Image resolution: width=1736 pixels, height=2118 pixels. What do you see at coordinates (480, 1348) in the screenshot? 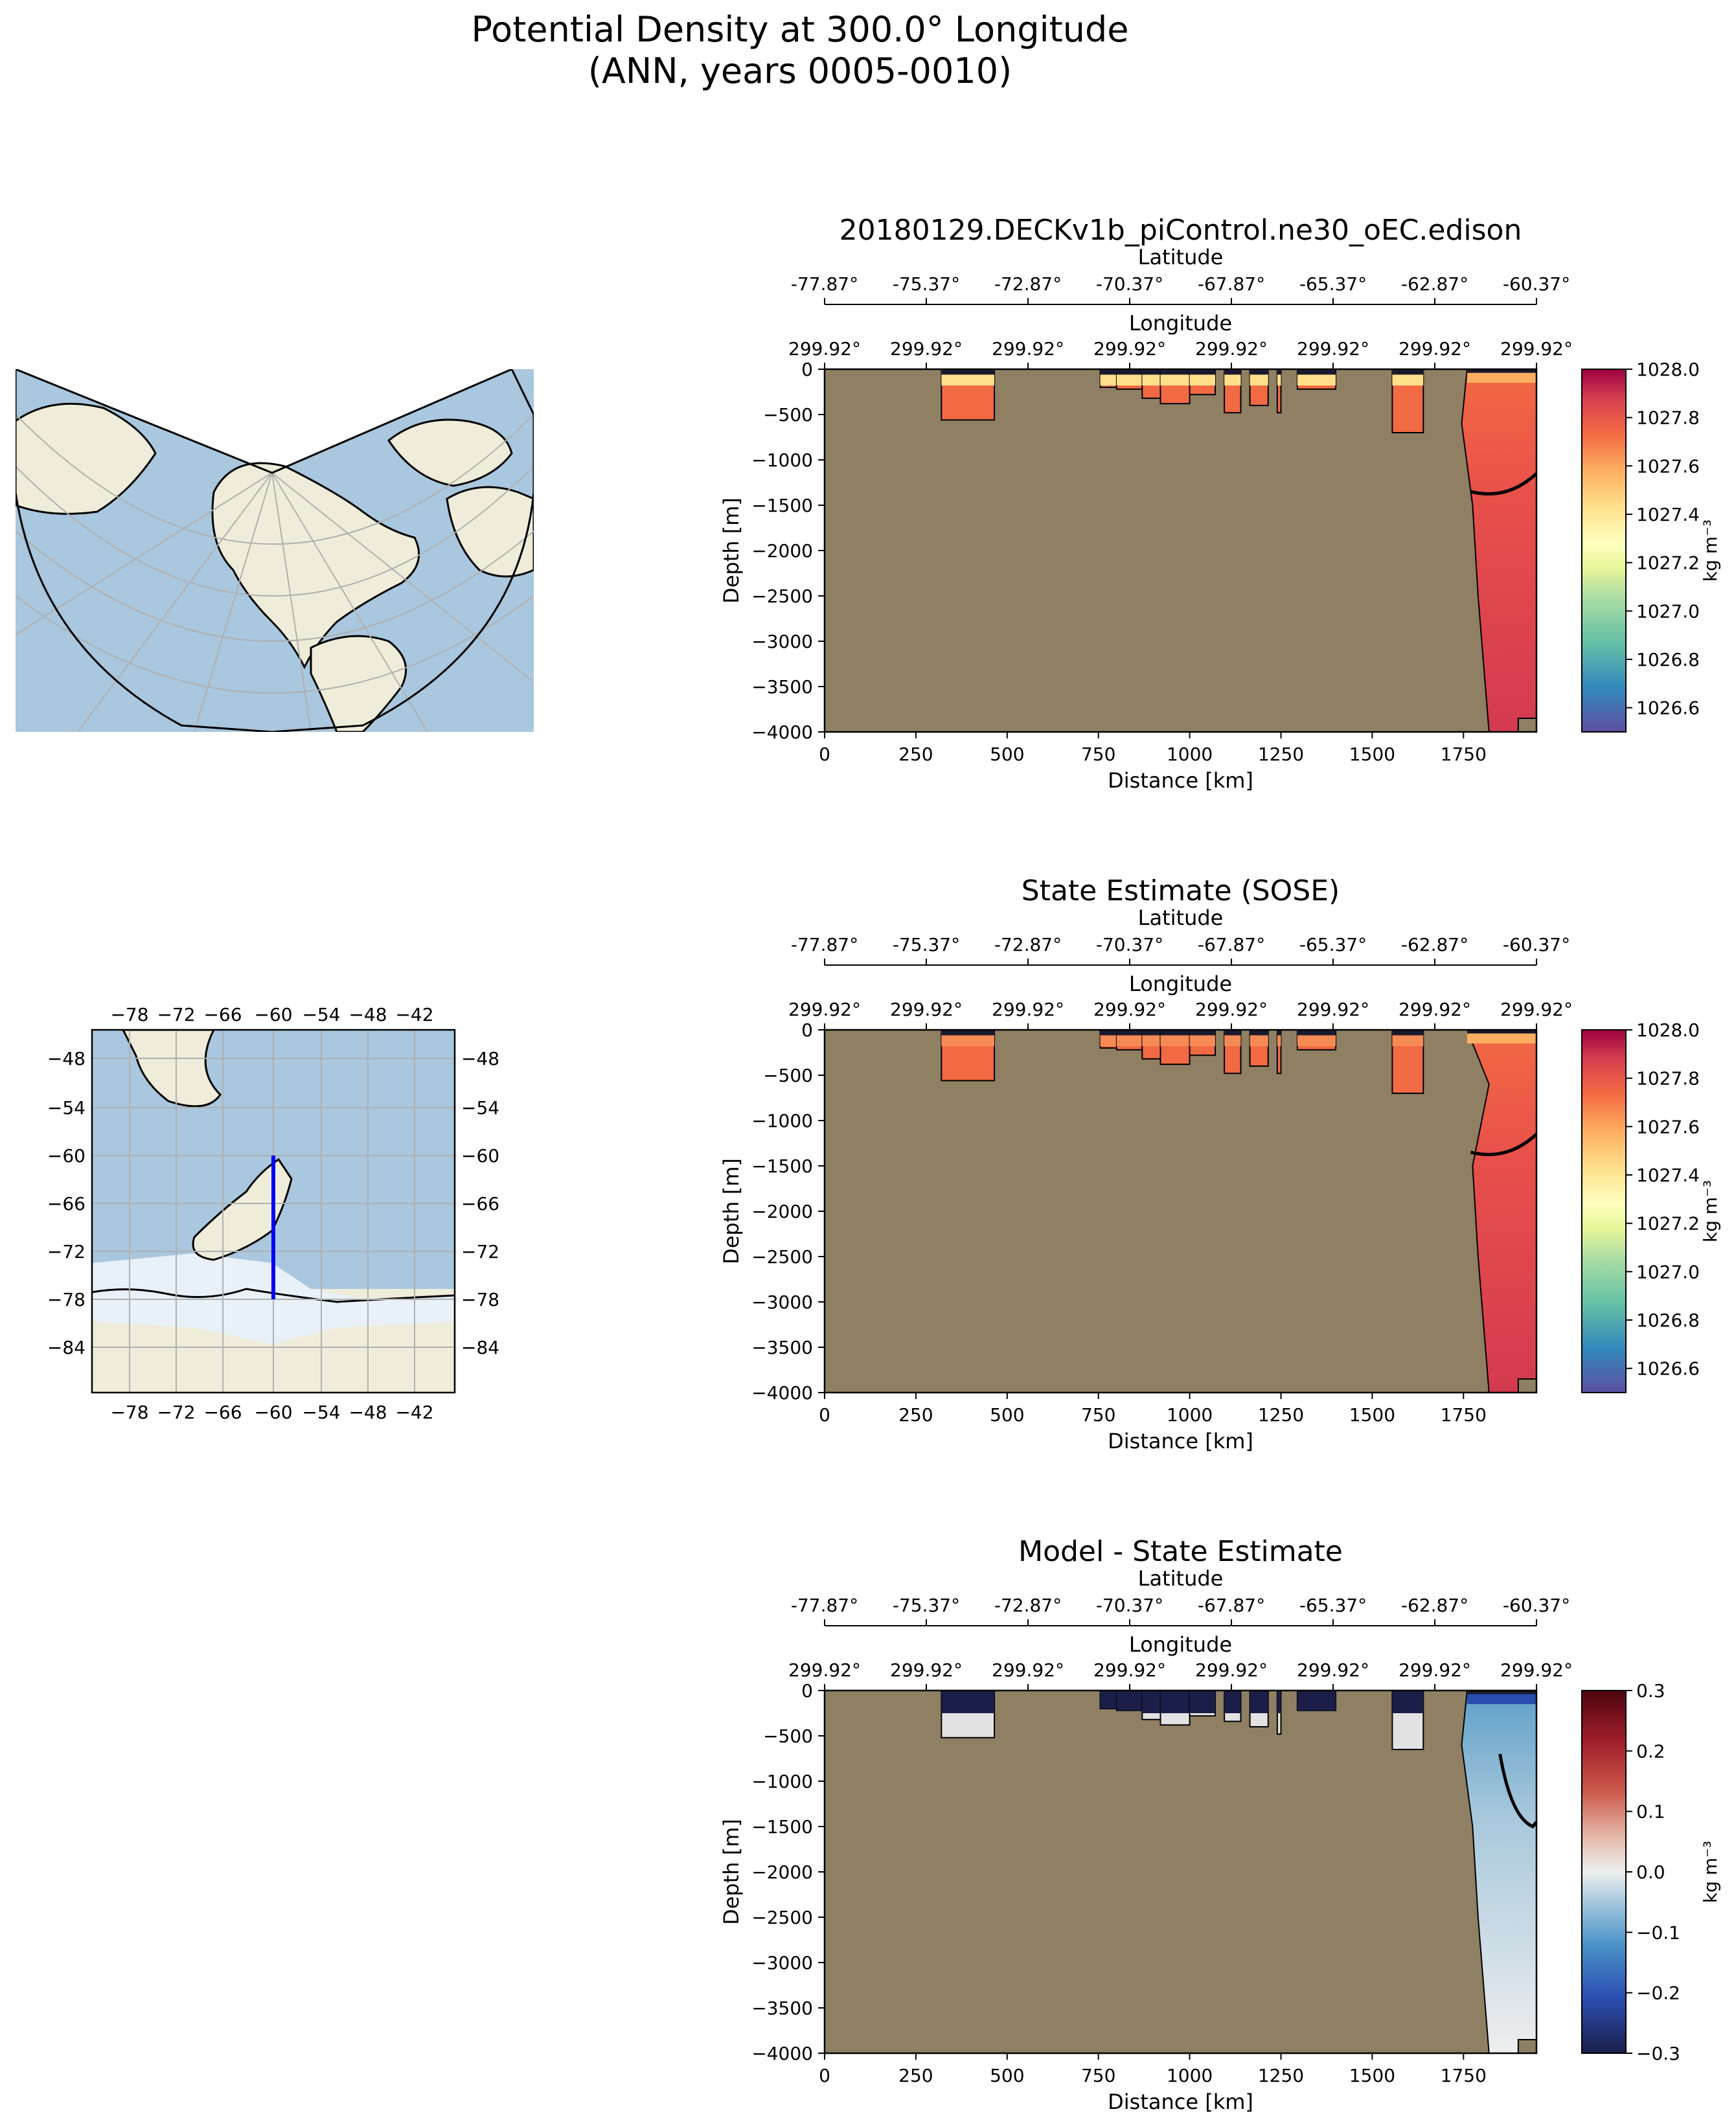
I see `inset-ytick-right: −84` at bounding box center [480, 1348].